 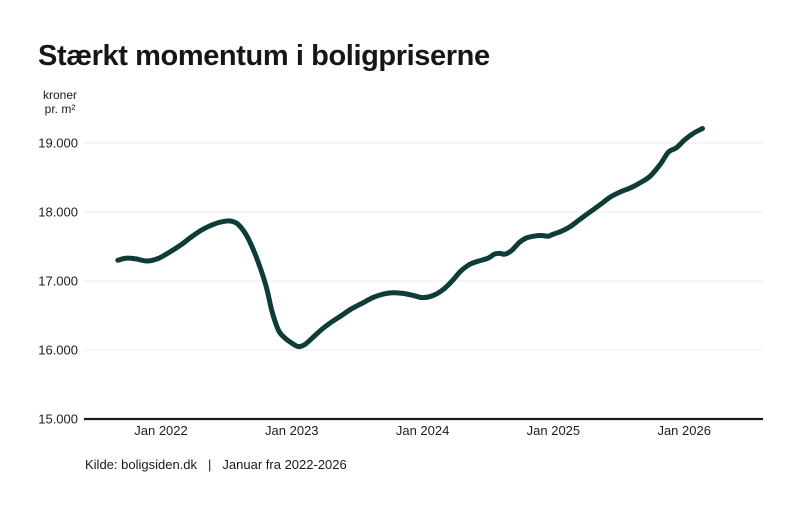 I want to click on y-axis-unit-line-2: pr. m², so click(x=60, y=109).